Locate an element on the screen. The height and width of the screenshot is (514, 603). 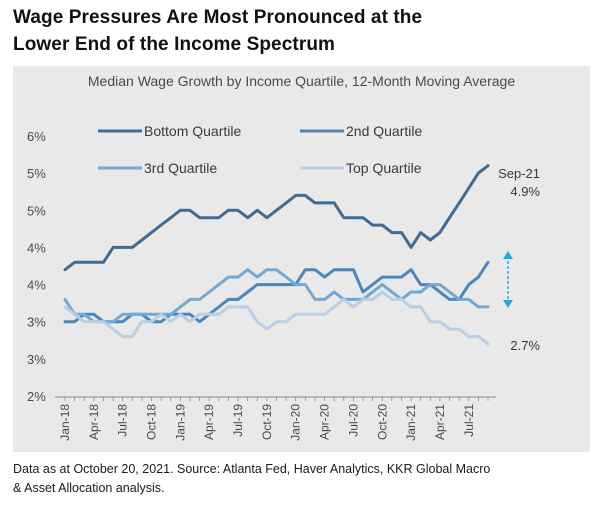
spread-arrow-head-down is located at coordinates (508, 304).